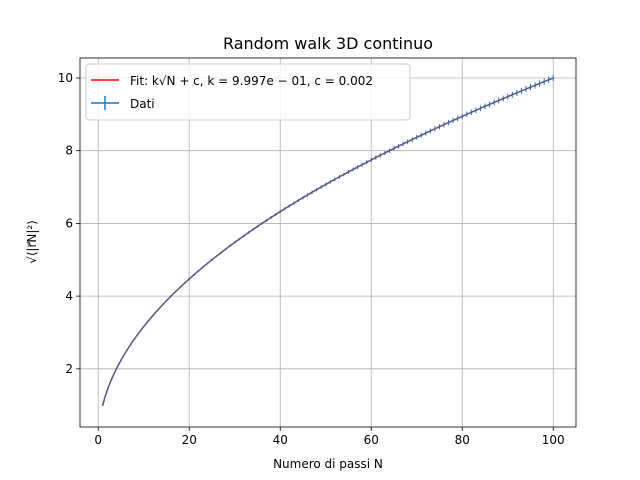 This screenshot has width=640, height=480. I want to click on x-tick-label: 40, so click(280, 440).